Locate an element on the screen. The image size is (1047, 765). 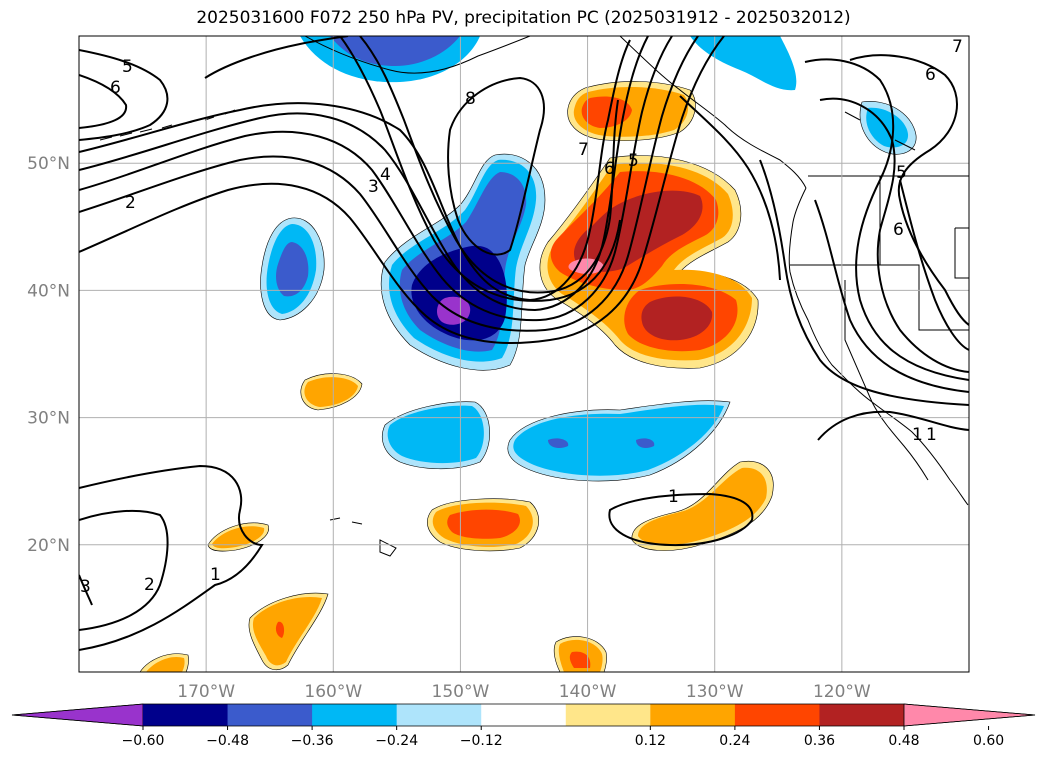
pos-region-main-3b is located at coordinates (677, 318).